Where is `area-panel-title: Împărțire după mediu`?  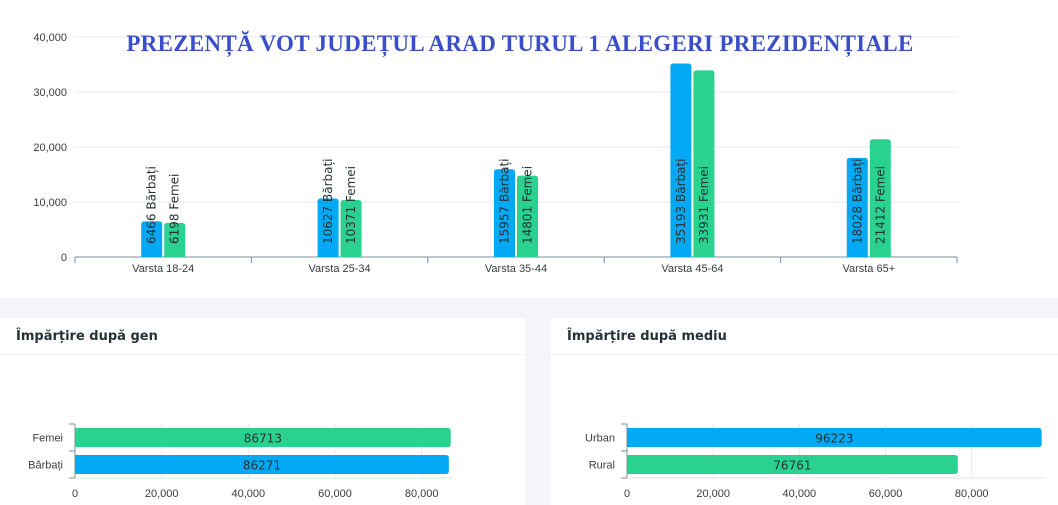
area-panel-title: Împărțire după mediu is located at coordinates (647, 336).